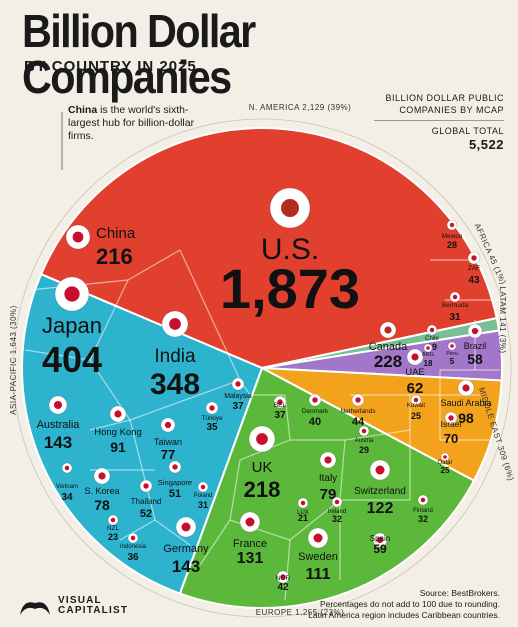 This screenshot has width=518, height=627. Describe the element at coordinates (72, 294) in the screenshot. I see `japan-flag-emblem-icon` at that location.